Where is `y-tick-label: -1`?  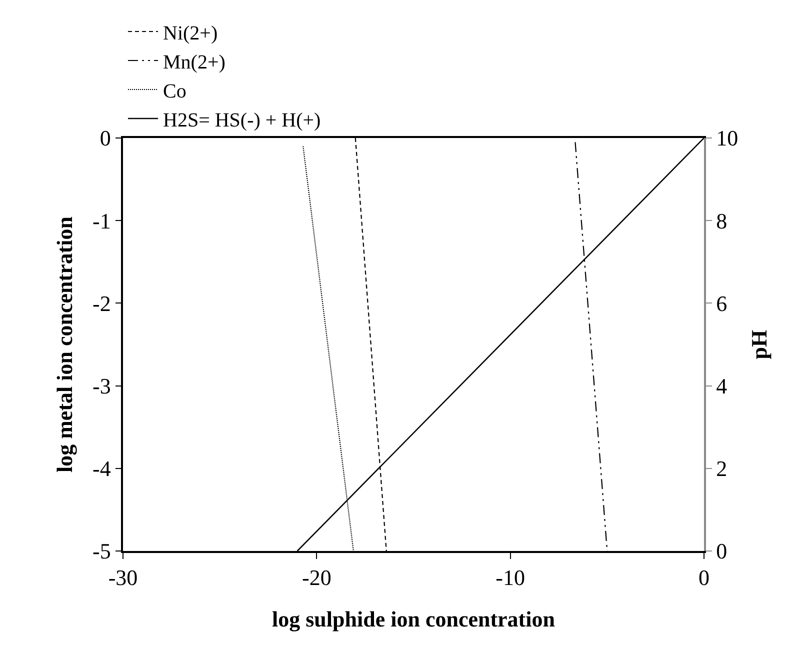
y-tick-label: -1 is located at coordinates (101, 221).